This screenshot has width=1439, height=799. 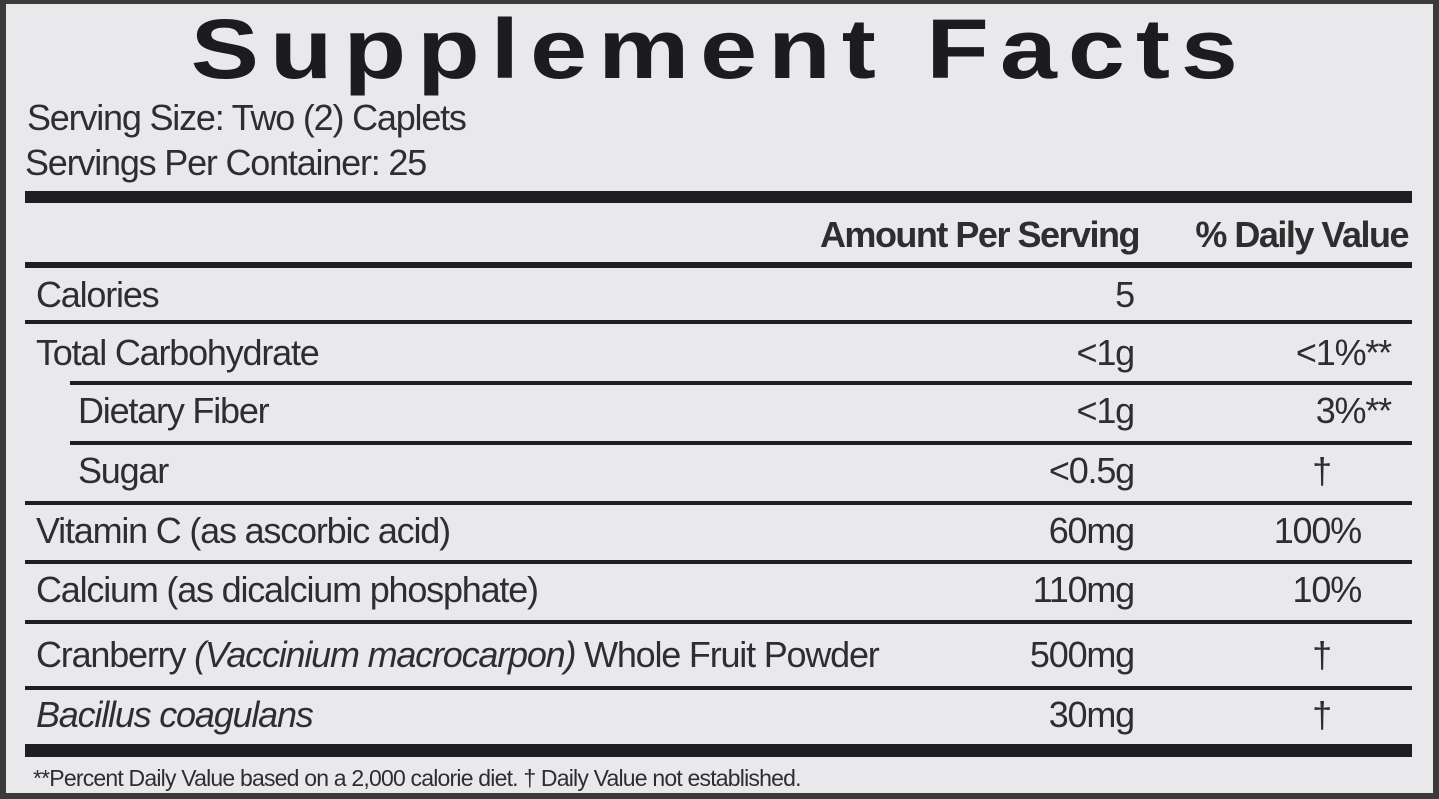 I want to click on title: Supplement Facts, so click(x=719, y=49).